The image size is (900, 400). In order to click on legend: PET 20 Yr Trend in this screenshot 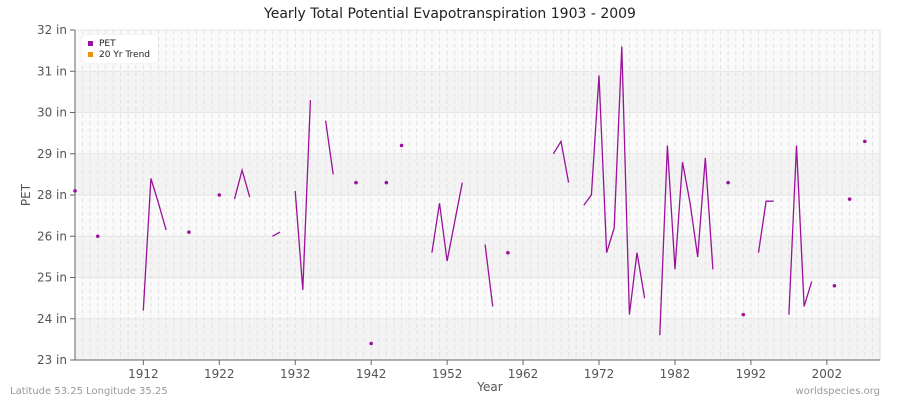, I will do `click(120, 49)`.